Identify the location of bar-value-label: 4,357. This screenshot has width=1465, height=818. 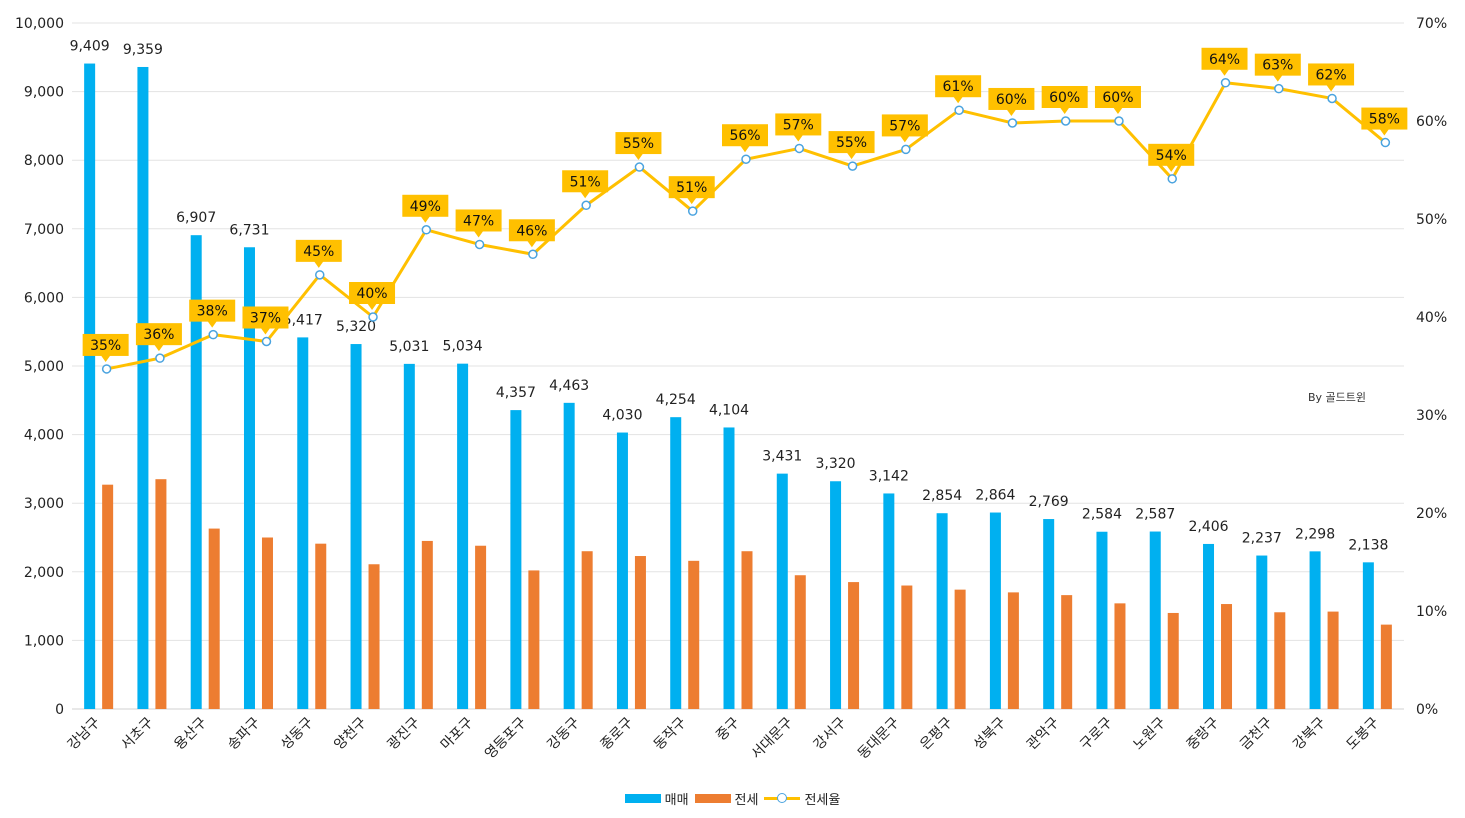
(516, 393).